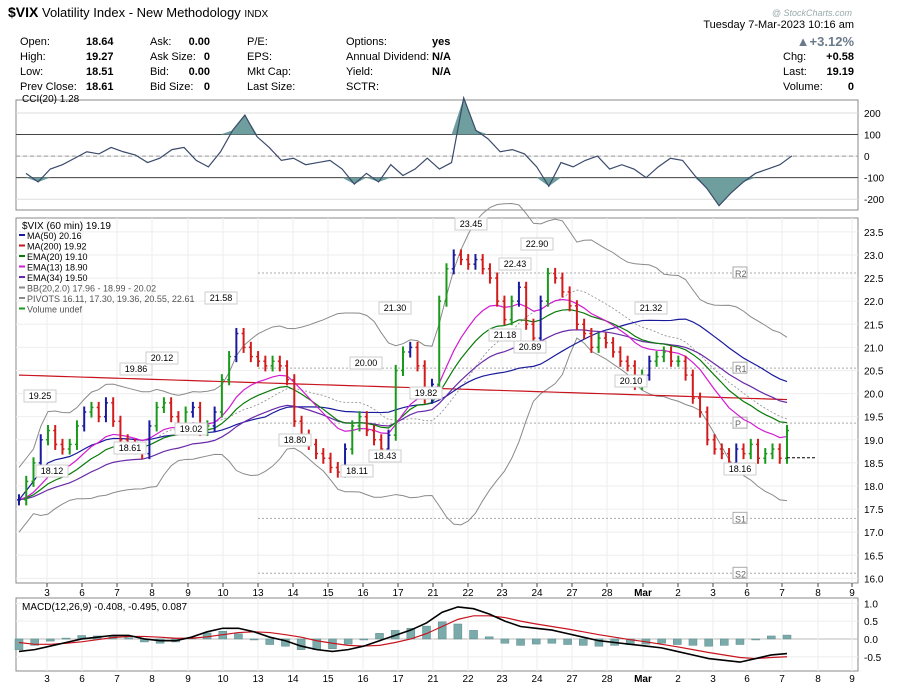 This screenshot has width=900, height=686. I want to click on price-label: 18.12, so click(52, 471).